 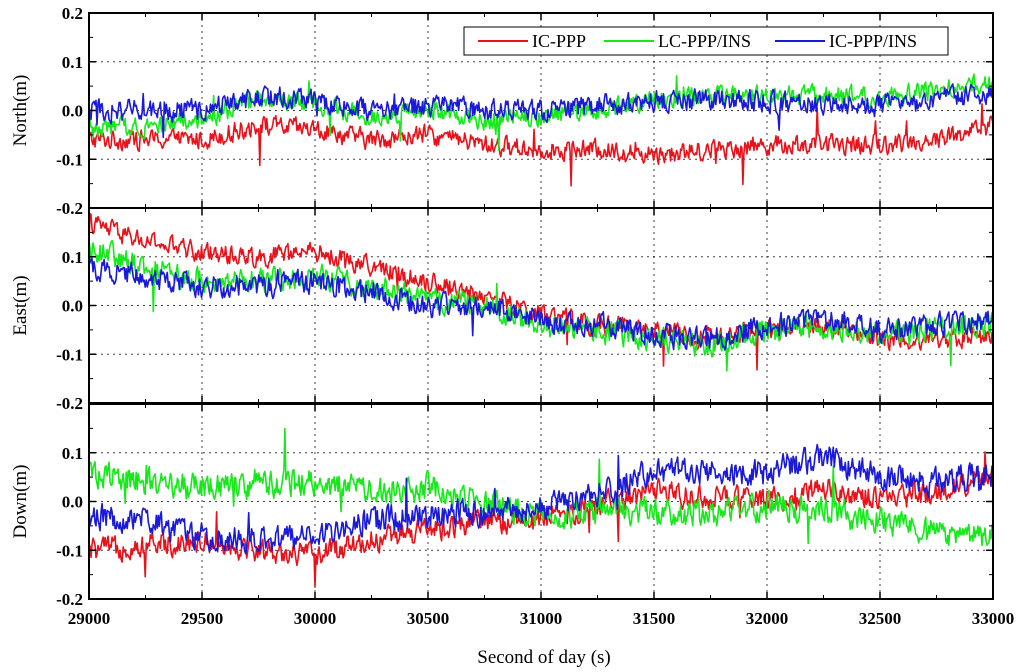 What do you see at coordinates (767, 618) in the screenshot?
I see `x-tick-label: 32000` at bounding box center [767, 618].